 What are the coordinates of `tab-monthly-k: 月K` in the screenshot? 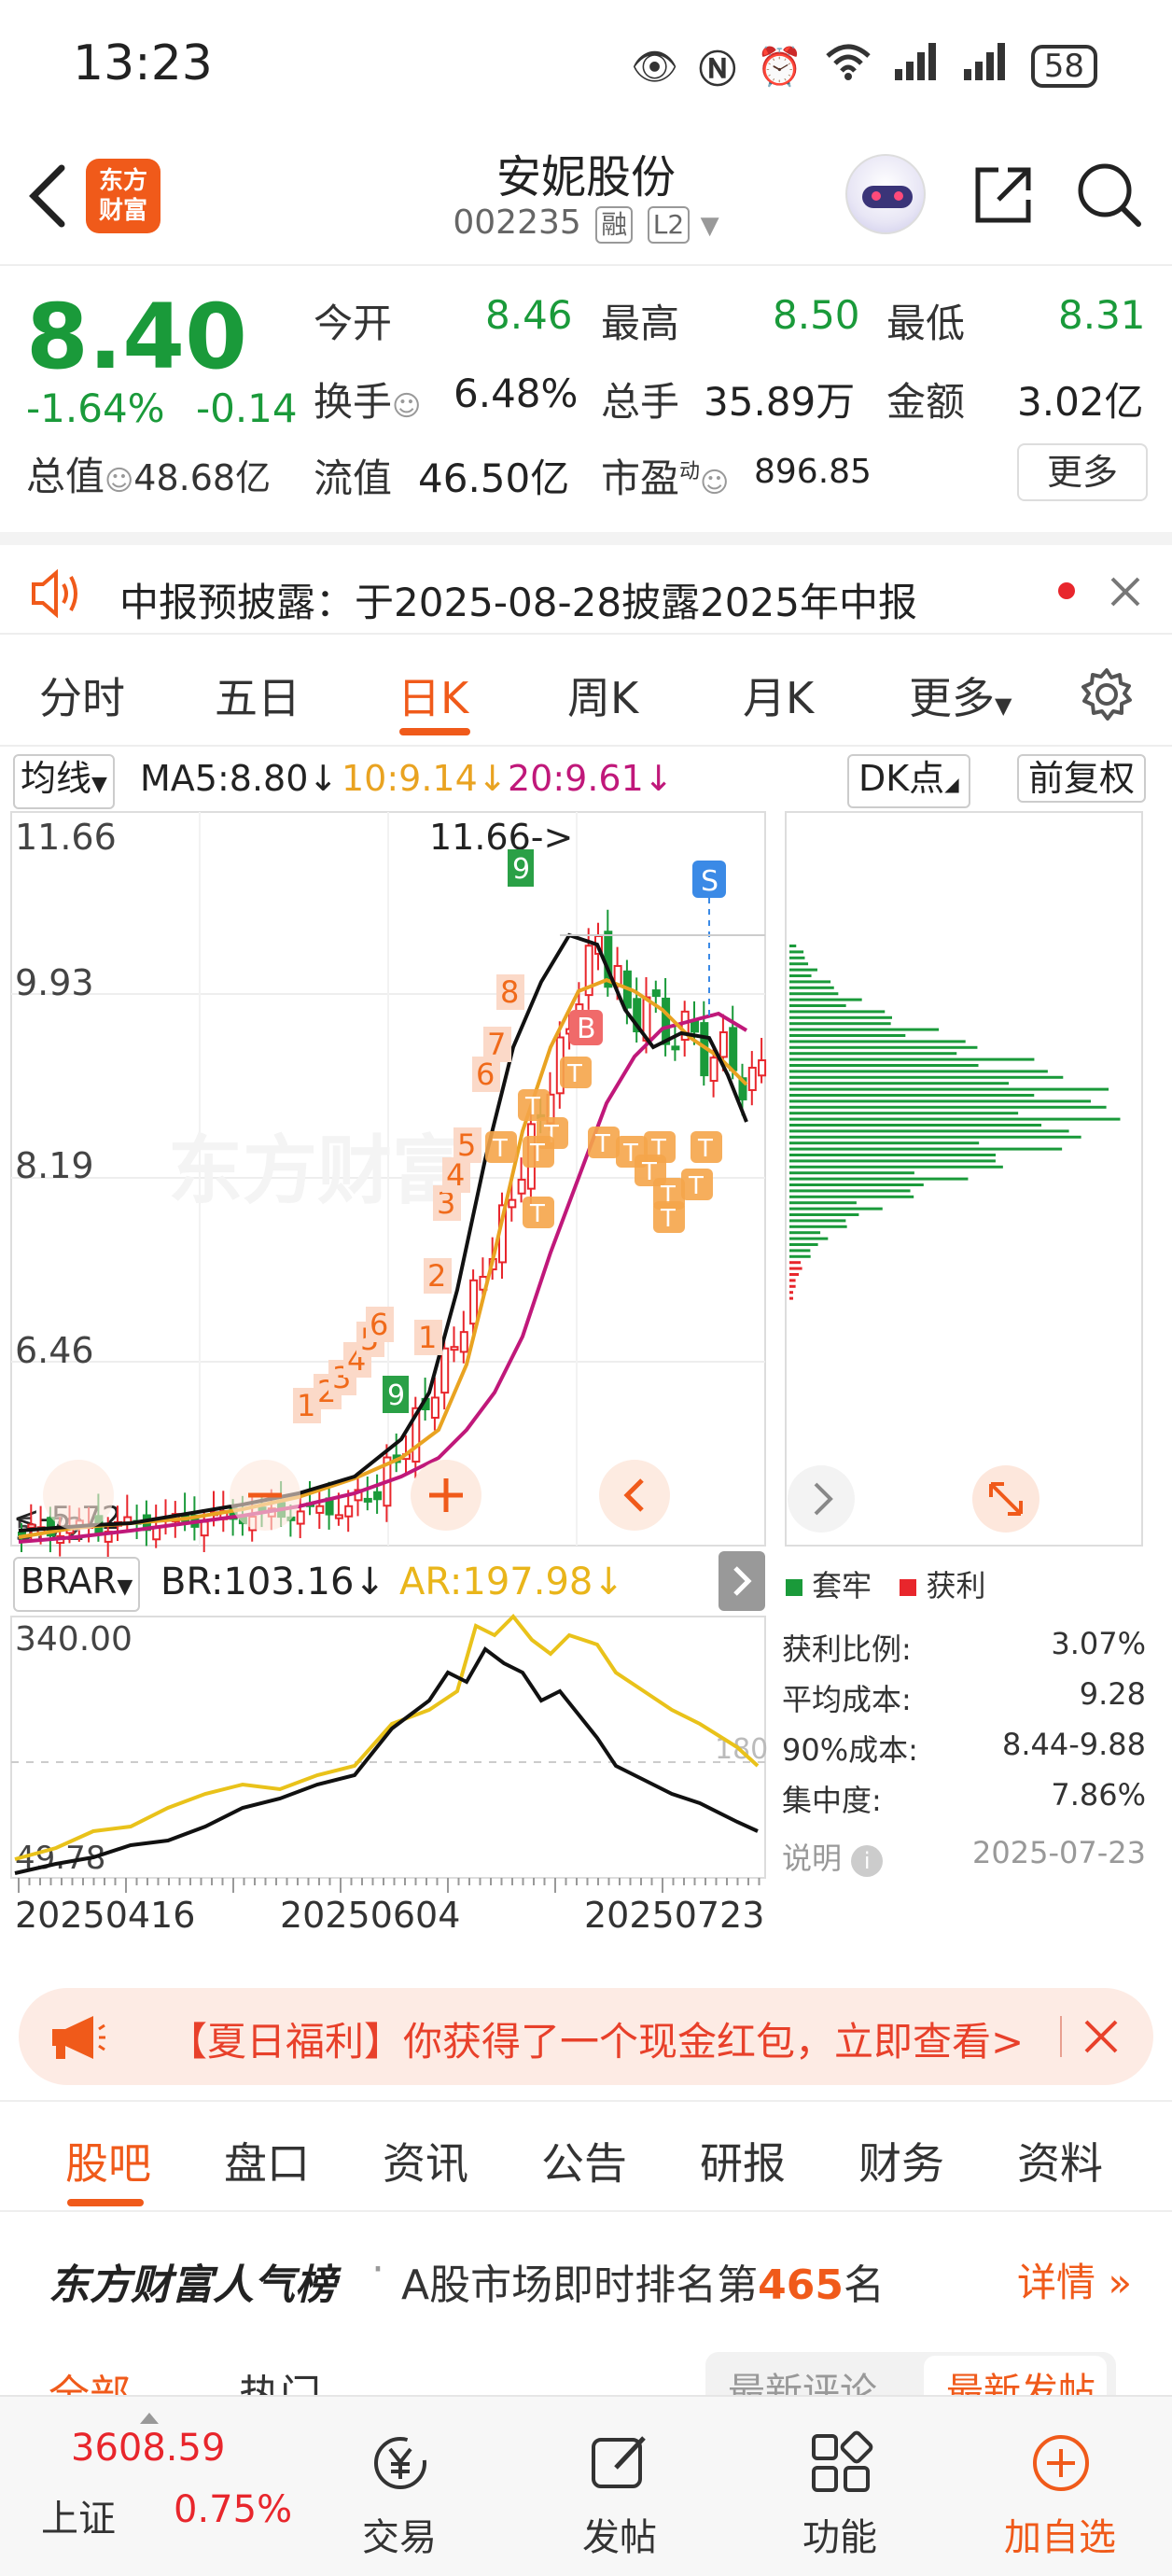 It's located at (779, 698).